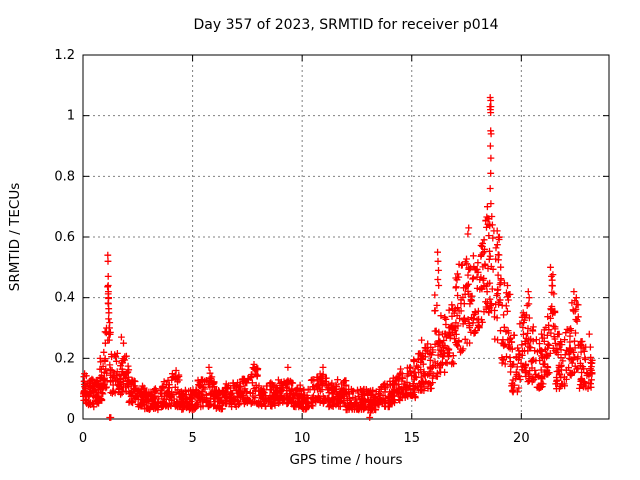 The image size is (640, 480). What do you see at coordinates (64, 237) in the screenshot?
I see `y-tick-label: 0.6` at bounding box center [64, 237].